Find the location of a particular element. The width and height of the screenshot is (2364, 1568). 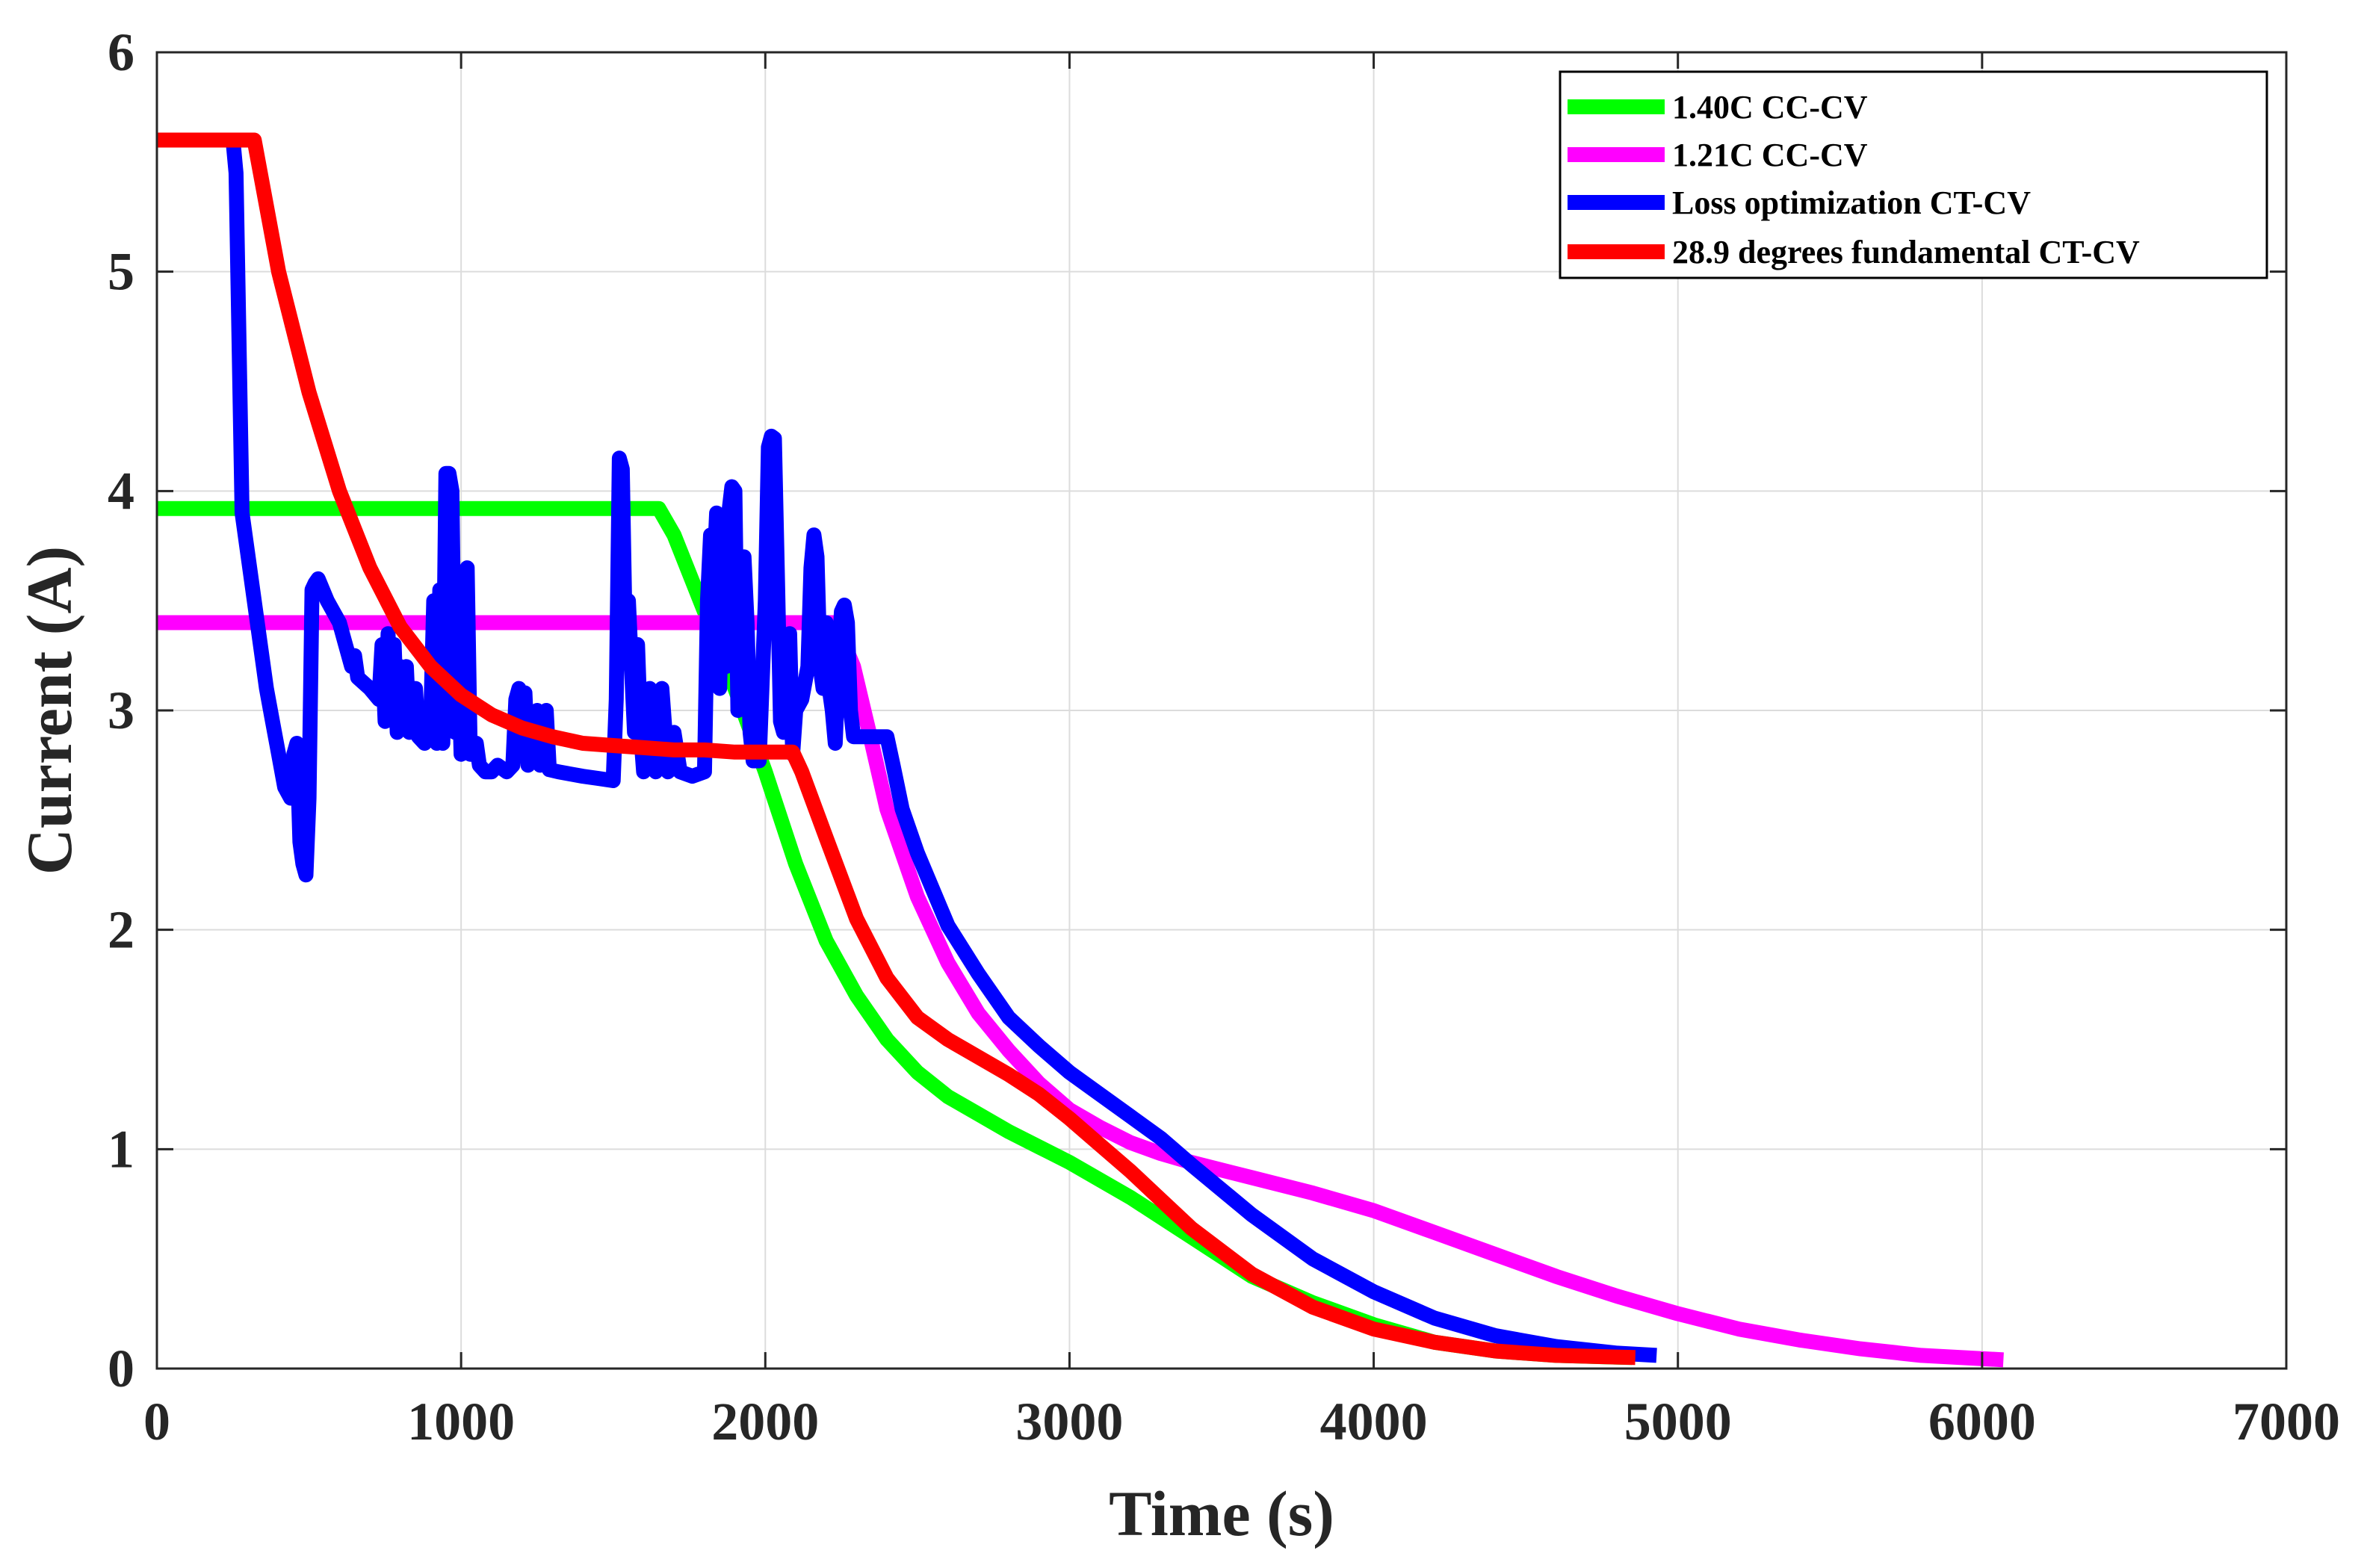

x-tick-label: 2000 is located at coordinates (765, 1421).